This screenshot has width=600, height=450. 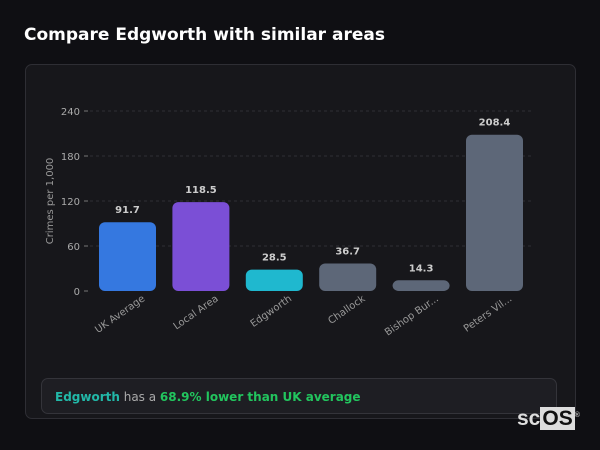 What do you see at coordinates (87, 397) in the screenshot?
I see `area-name: Edgworth` at bounding box center [87, 397].